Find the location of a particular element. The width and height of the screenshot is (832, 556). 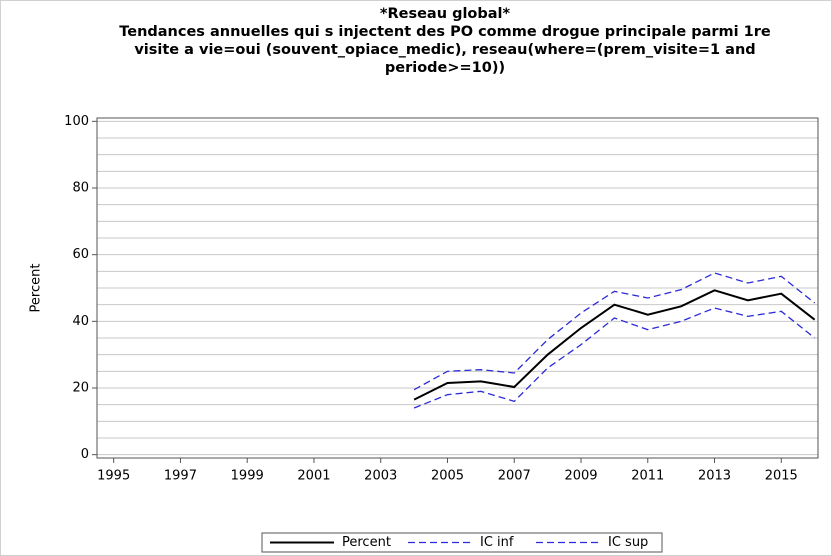

legend-box is located at coordinates (462, 542).